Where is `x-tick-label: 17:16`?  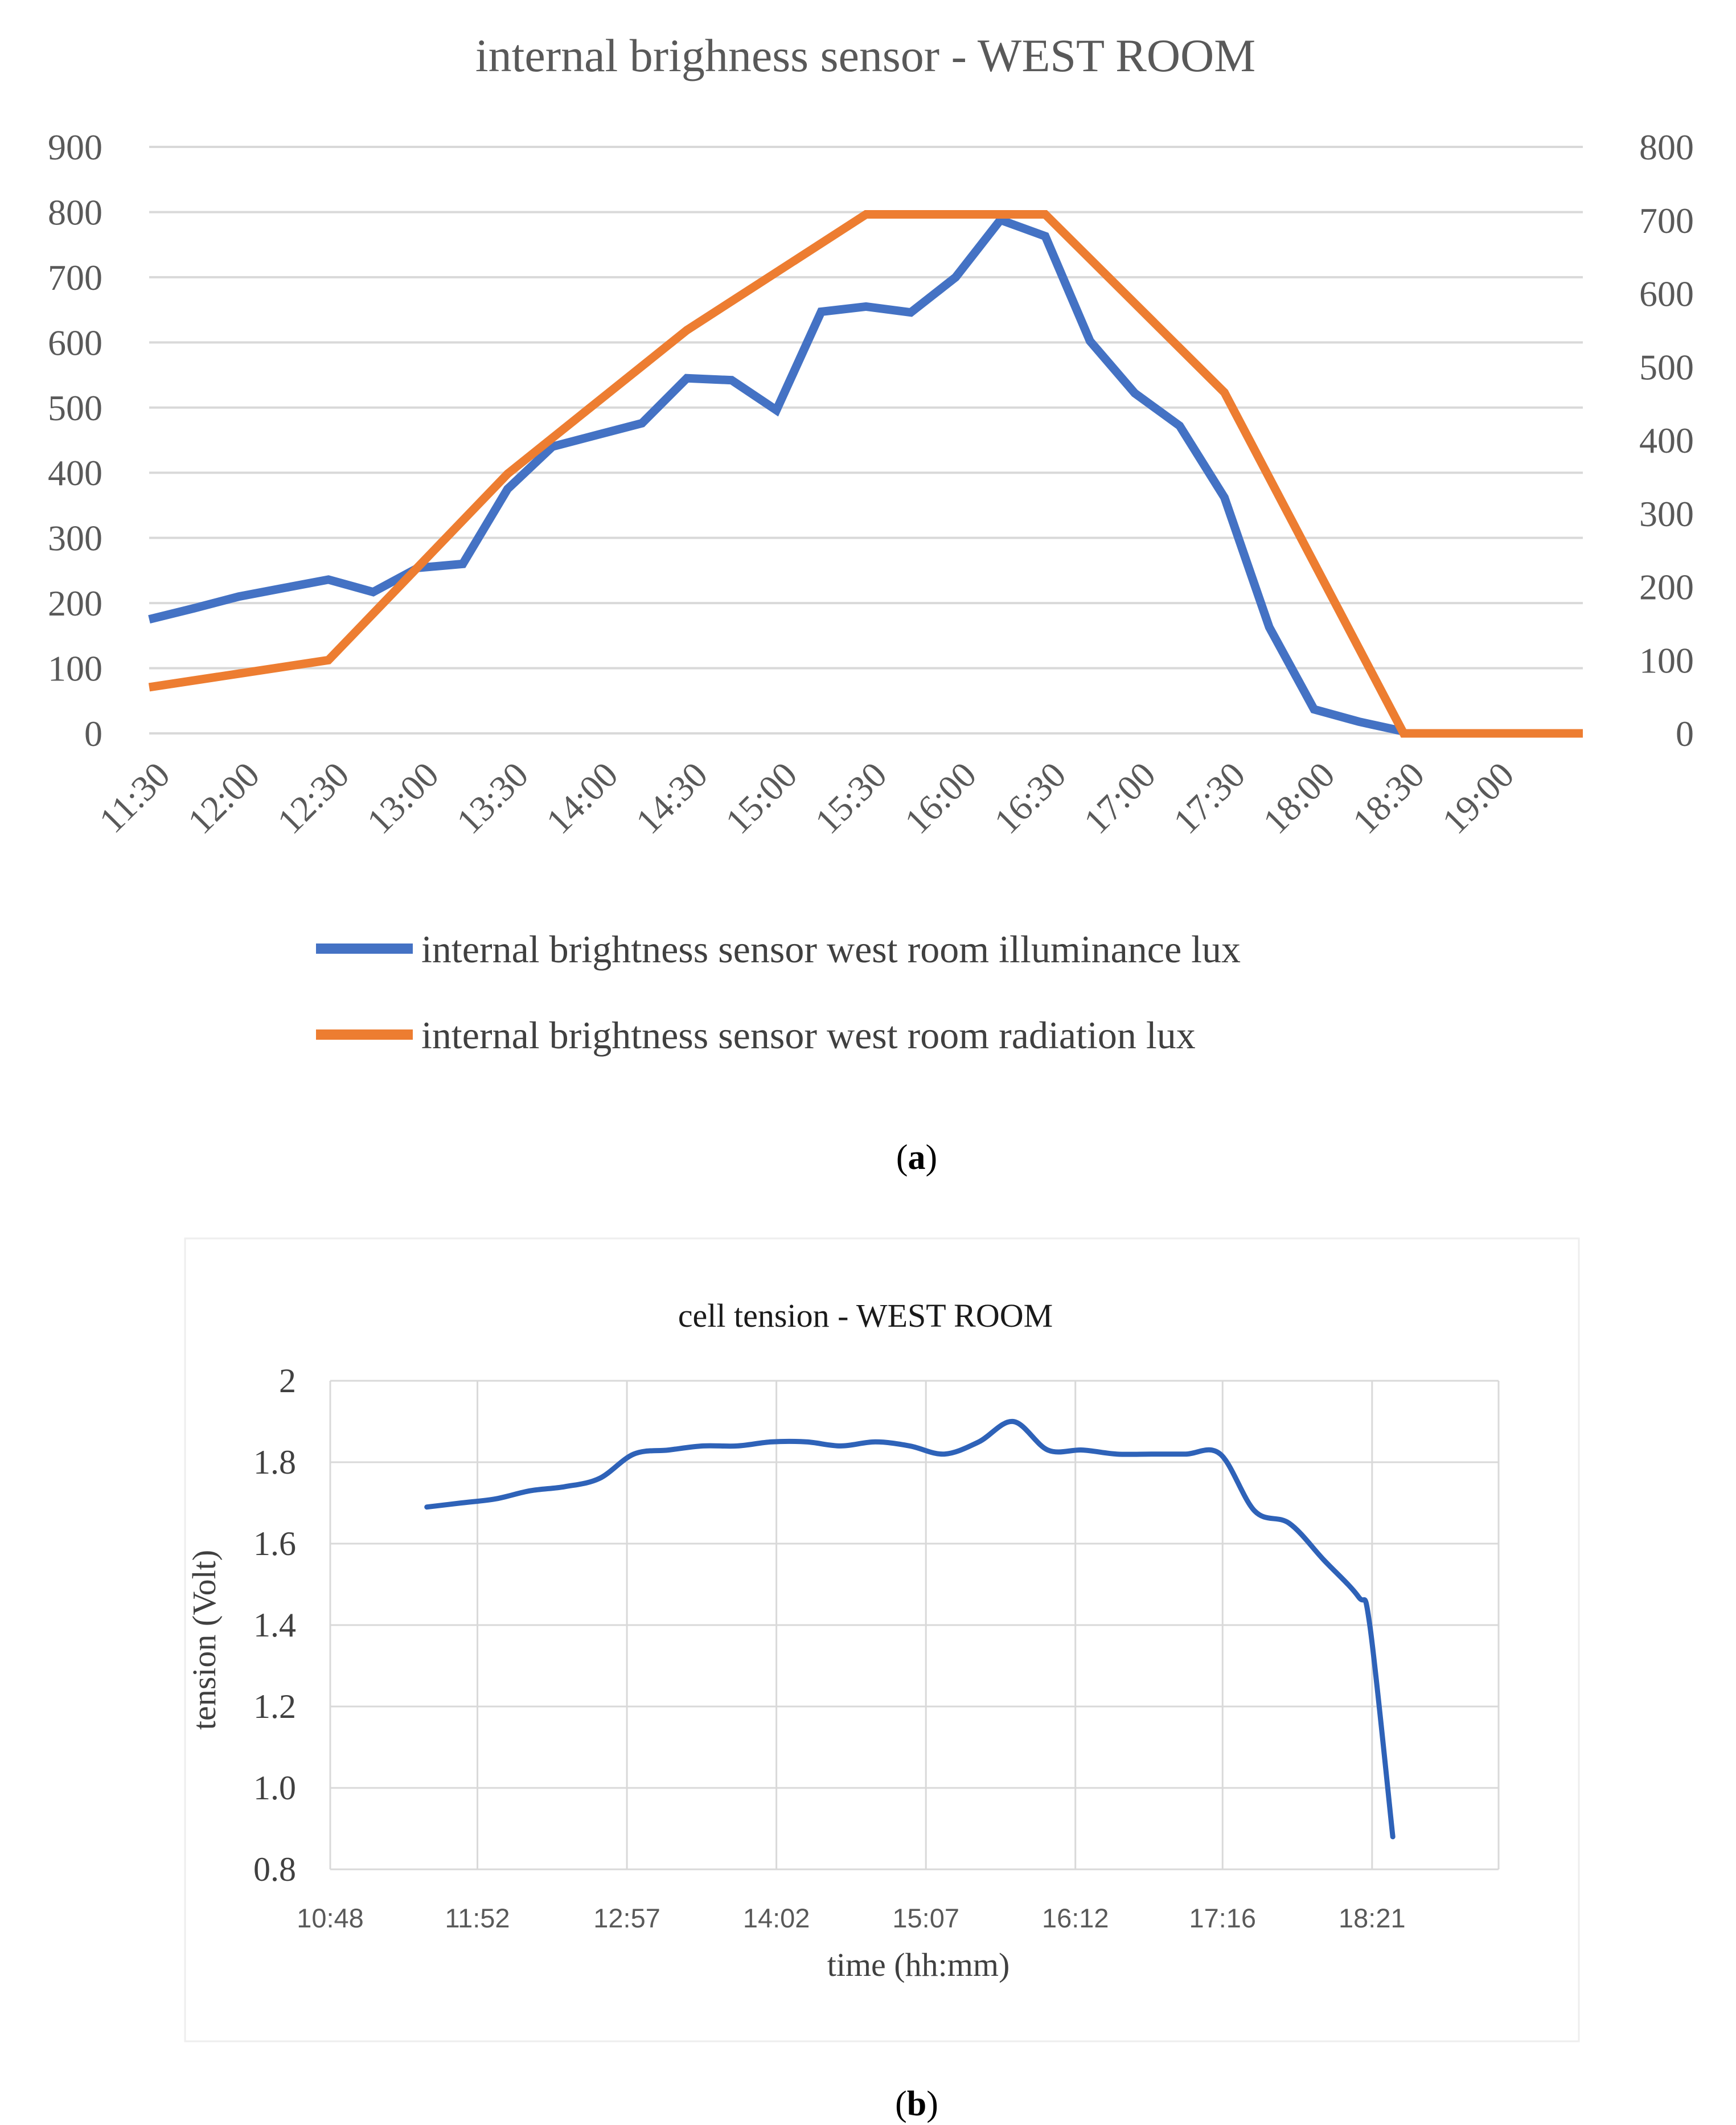 x-tick-label: 17:16 is located at coordinates (1222, 1918).